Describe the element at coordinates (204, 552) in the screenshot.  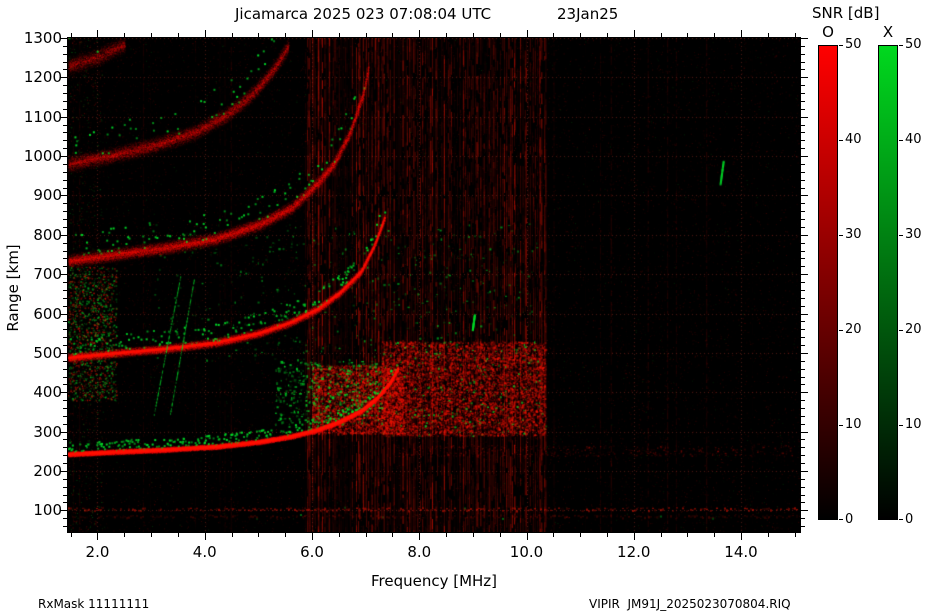
I see `x-tick-label: 4.0` at that location.